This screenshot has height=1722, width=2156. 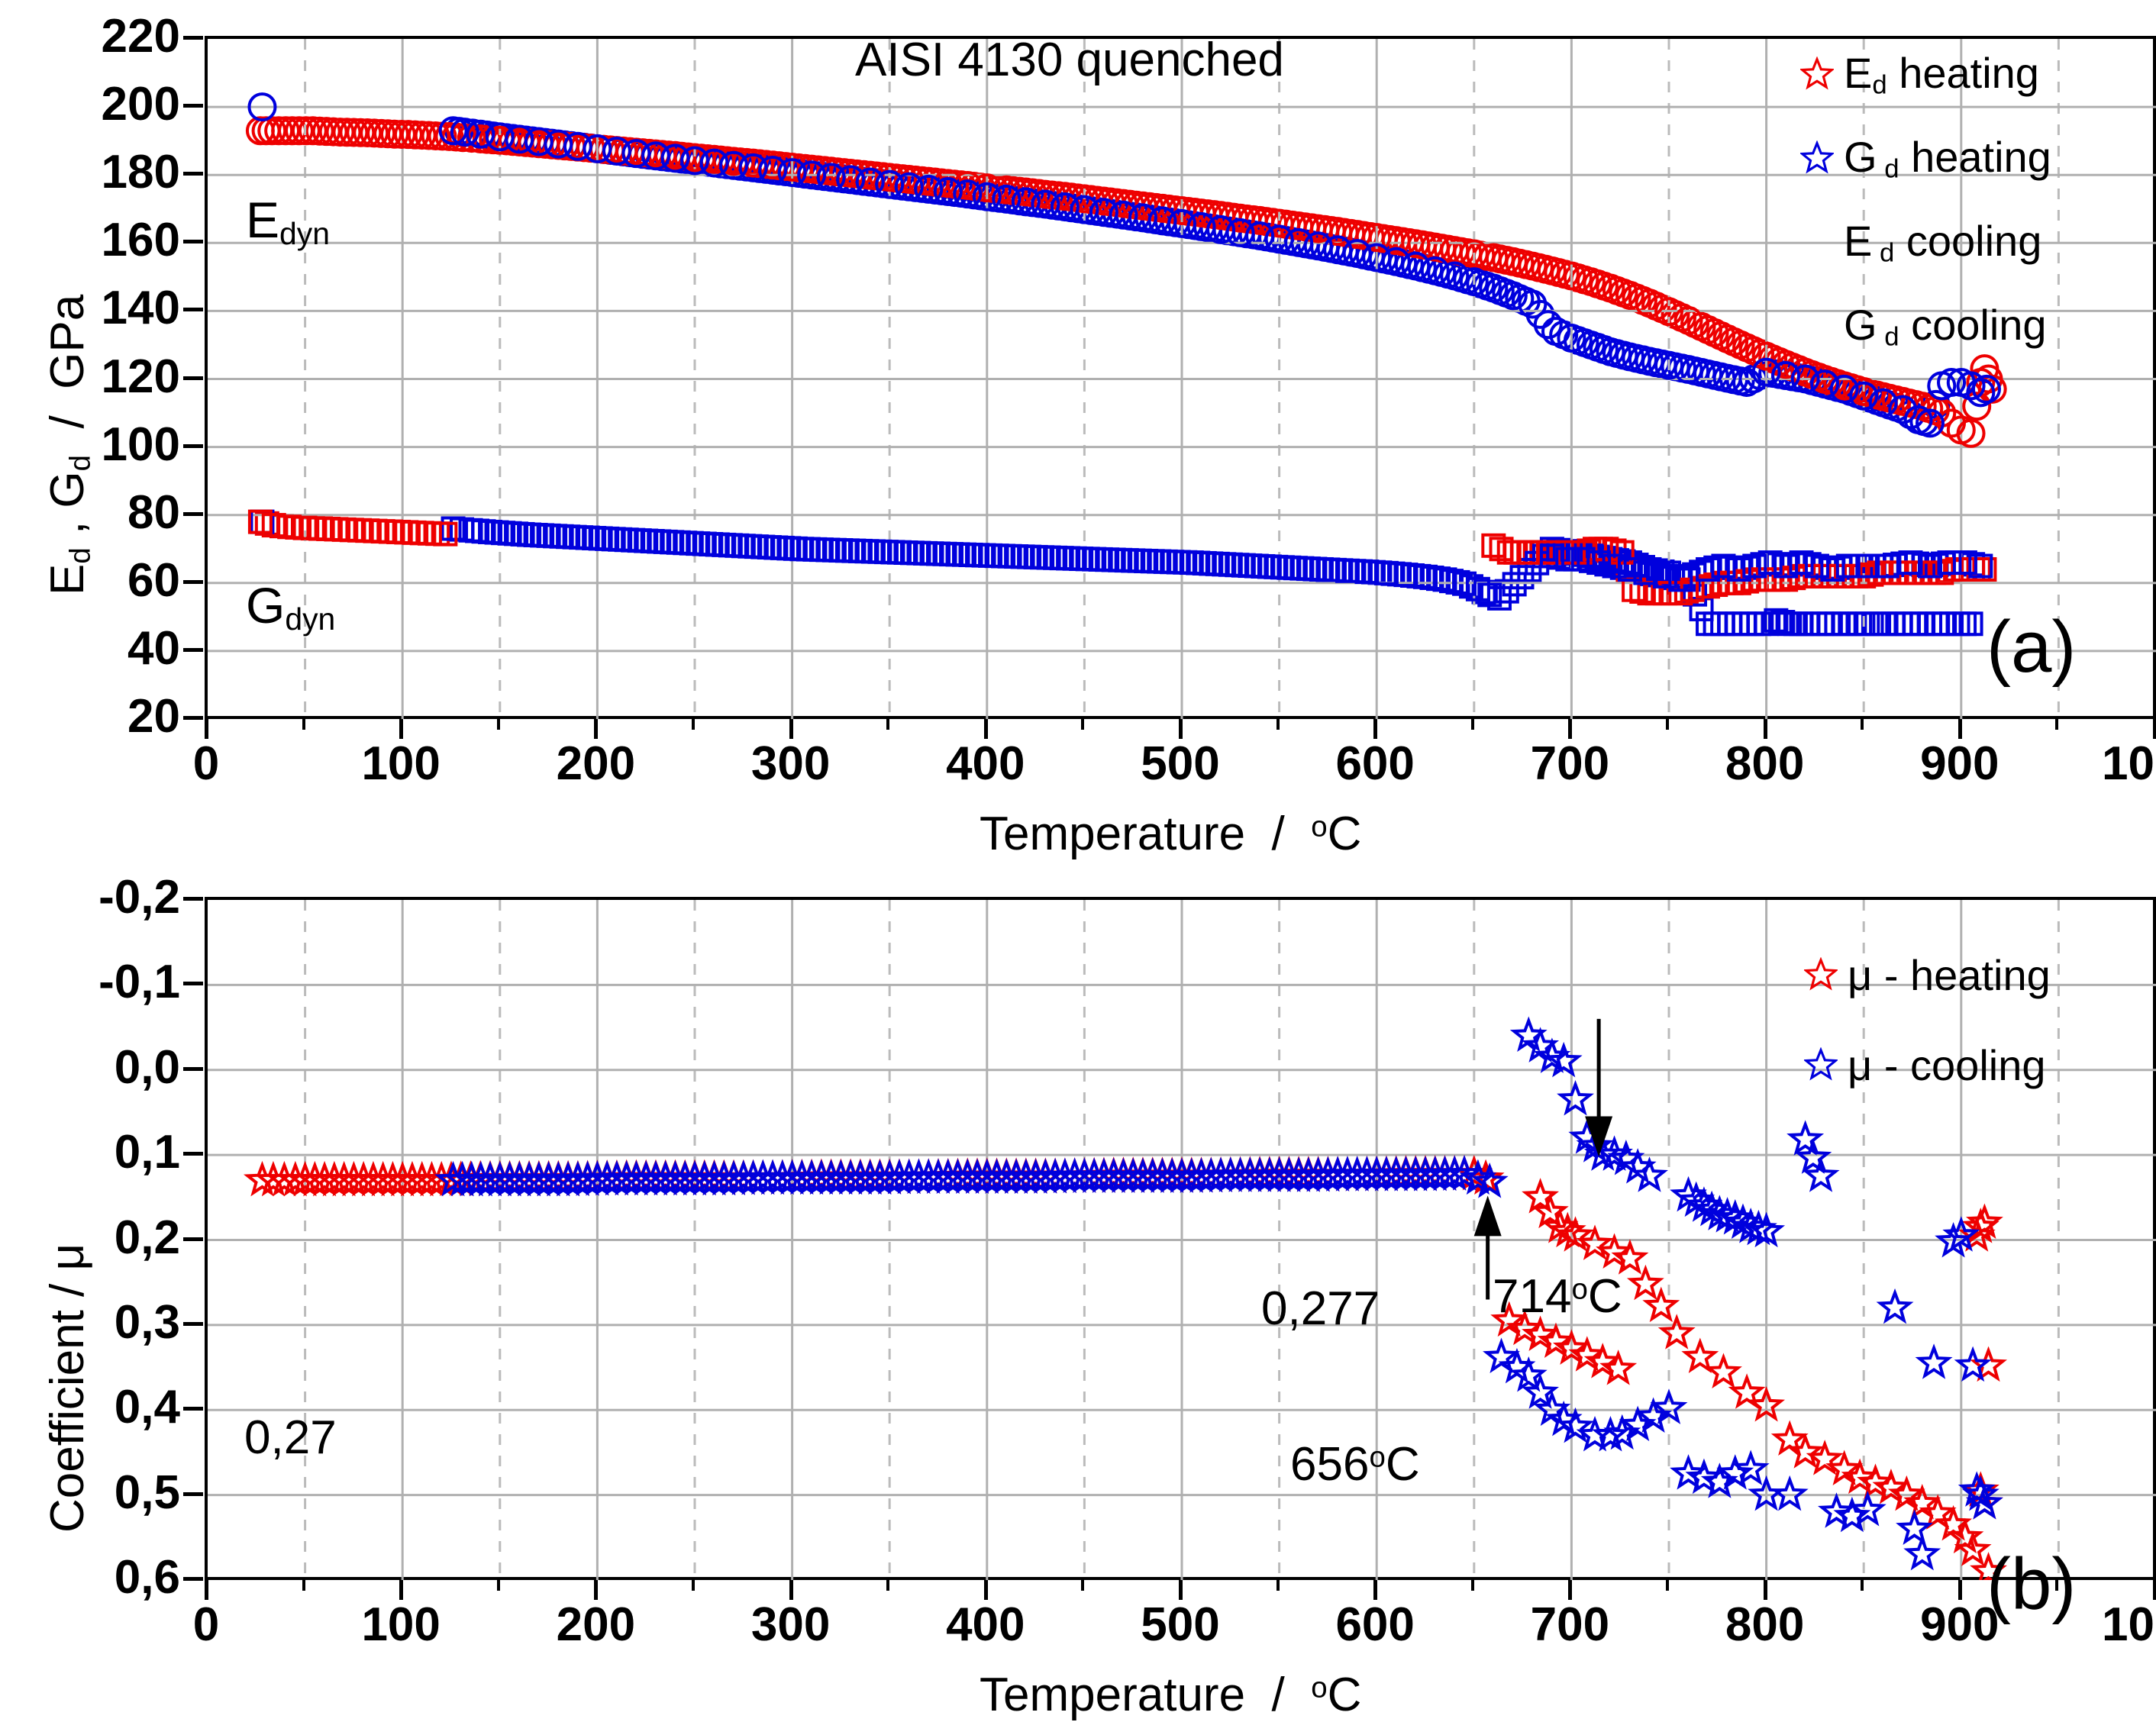 I want to click on panel-b-tag: (b), so click(x=2032, y=1584).